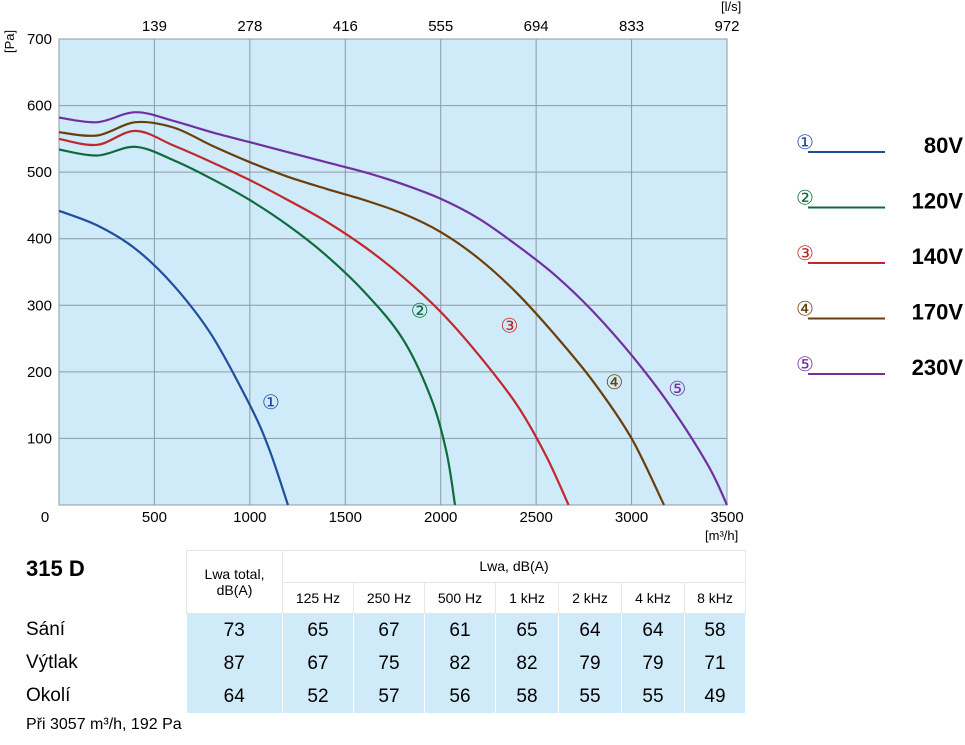 Image resolution: width=965 pixels, height=745 pixels. Describe the element at coordinates (614, 382) in the screenshot. I see `curve-label: ④` at that location.